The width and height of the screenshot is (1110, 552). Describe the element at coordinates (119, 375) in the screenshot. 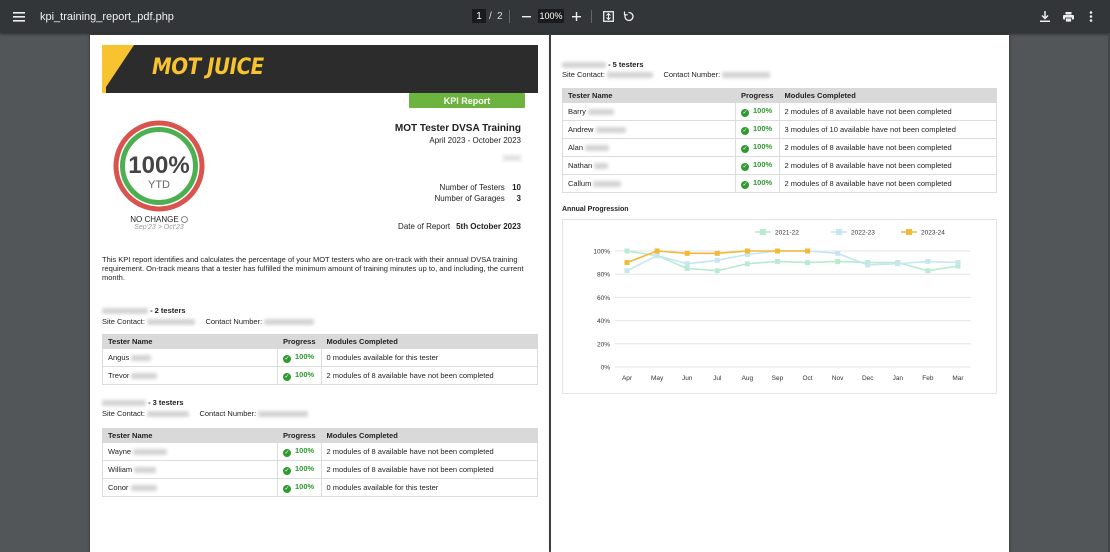

I see `tester-name: Trevor` at that location.